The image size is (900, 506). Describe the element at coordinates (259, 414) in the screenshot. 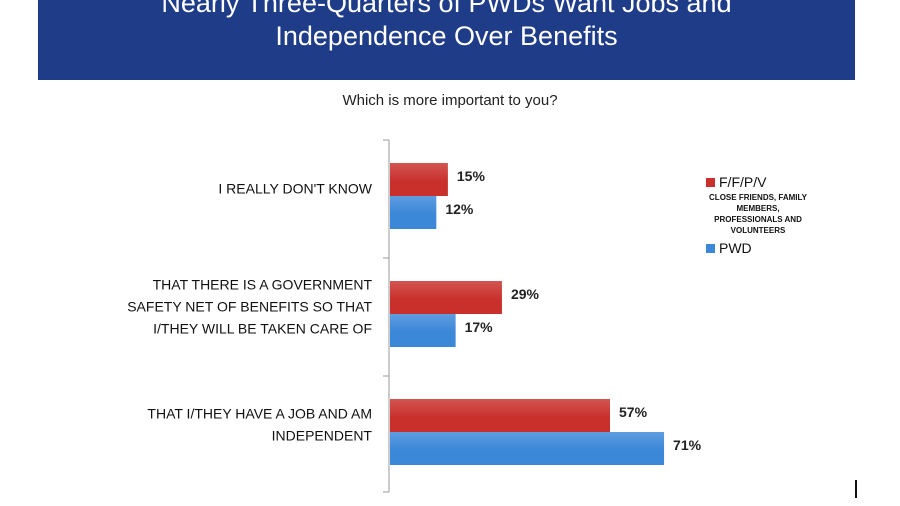

I see `category-label-2-line-0: THAT I/THEY HAVE A JOB AND AM` at that location.